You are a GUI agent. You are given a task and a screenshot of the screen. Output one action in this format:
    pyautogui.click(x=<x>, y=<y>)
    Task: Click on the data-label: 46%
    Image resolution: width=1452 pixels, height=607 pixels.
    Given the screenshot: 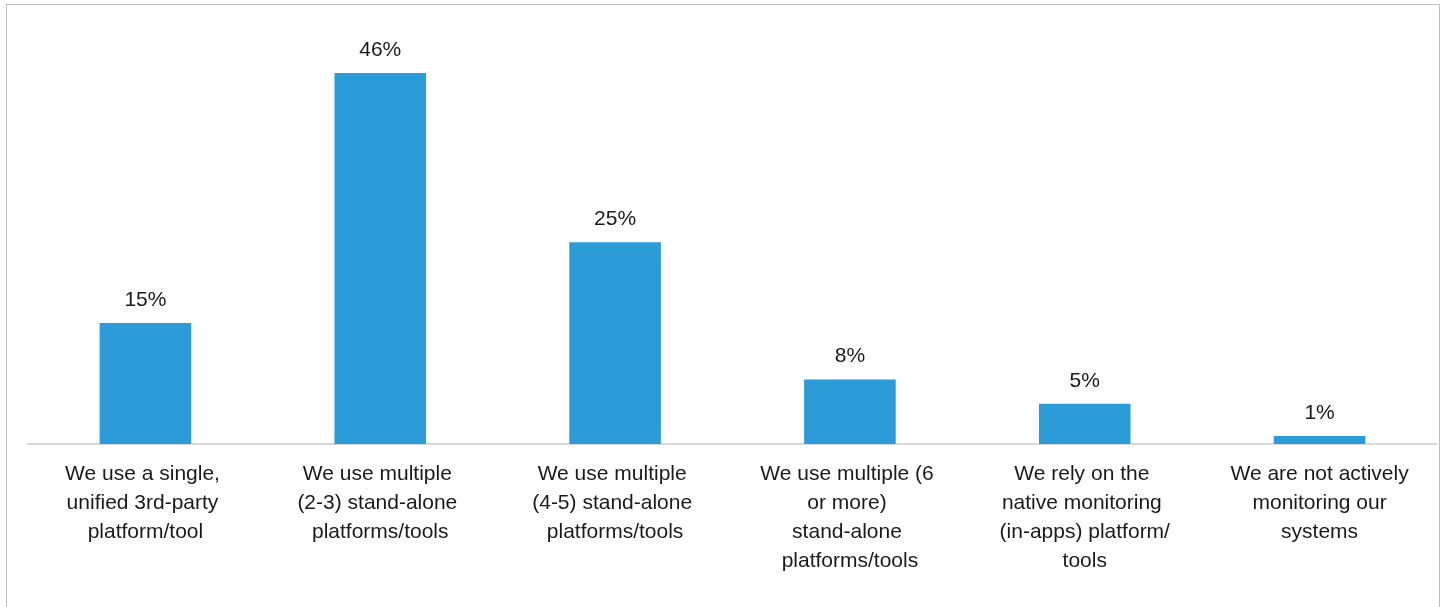 What is the action you would take?
    pyautogui.click(x=380, y=48)
    